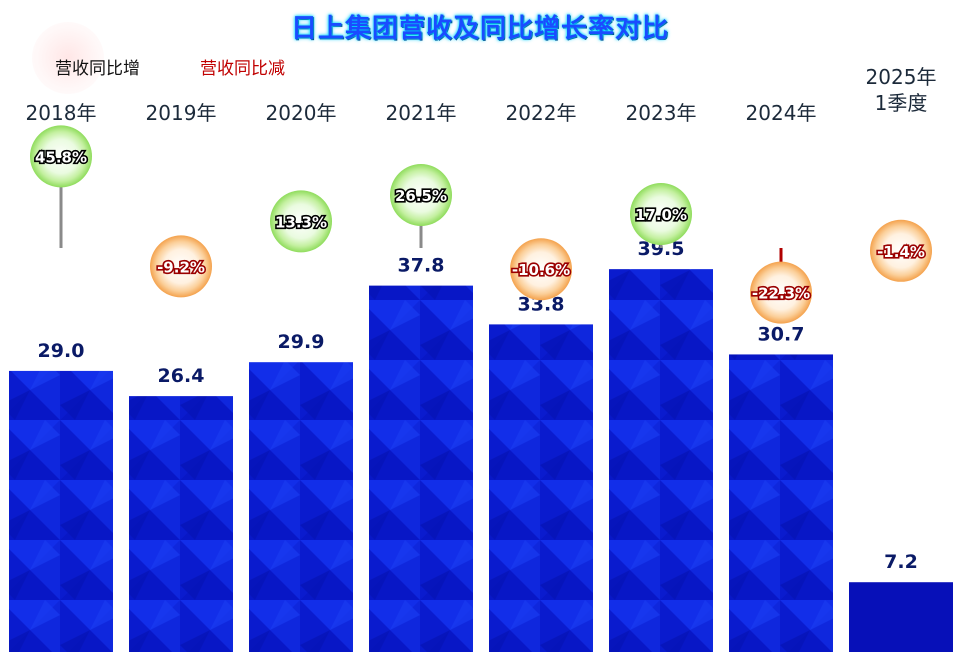  Describe the element at coordinates (301, 113) in the screenshot. I see `x-tick-label: 2020年` at that location.